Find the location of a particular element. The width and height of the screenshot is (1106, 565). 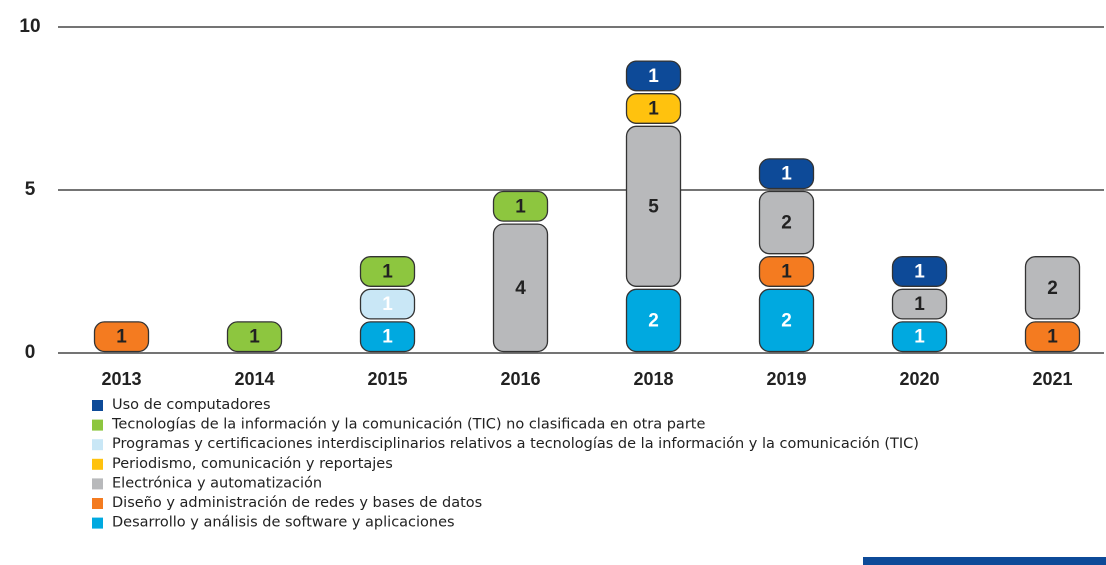

data-label: 5 is located at coordinates (653, 206).